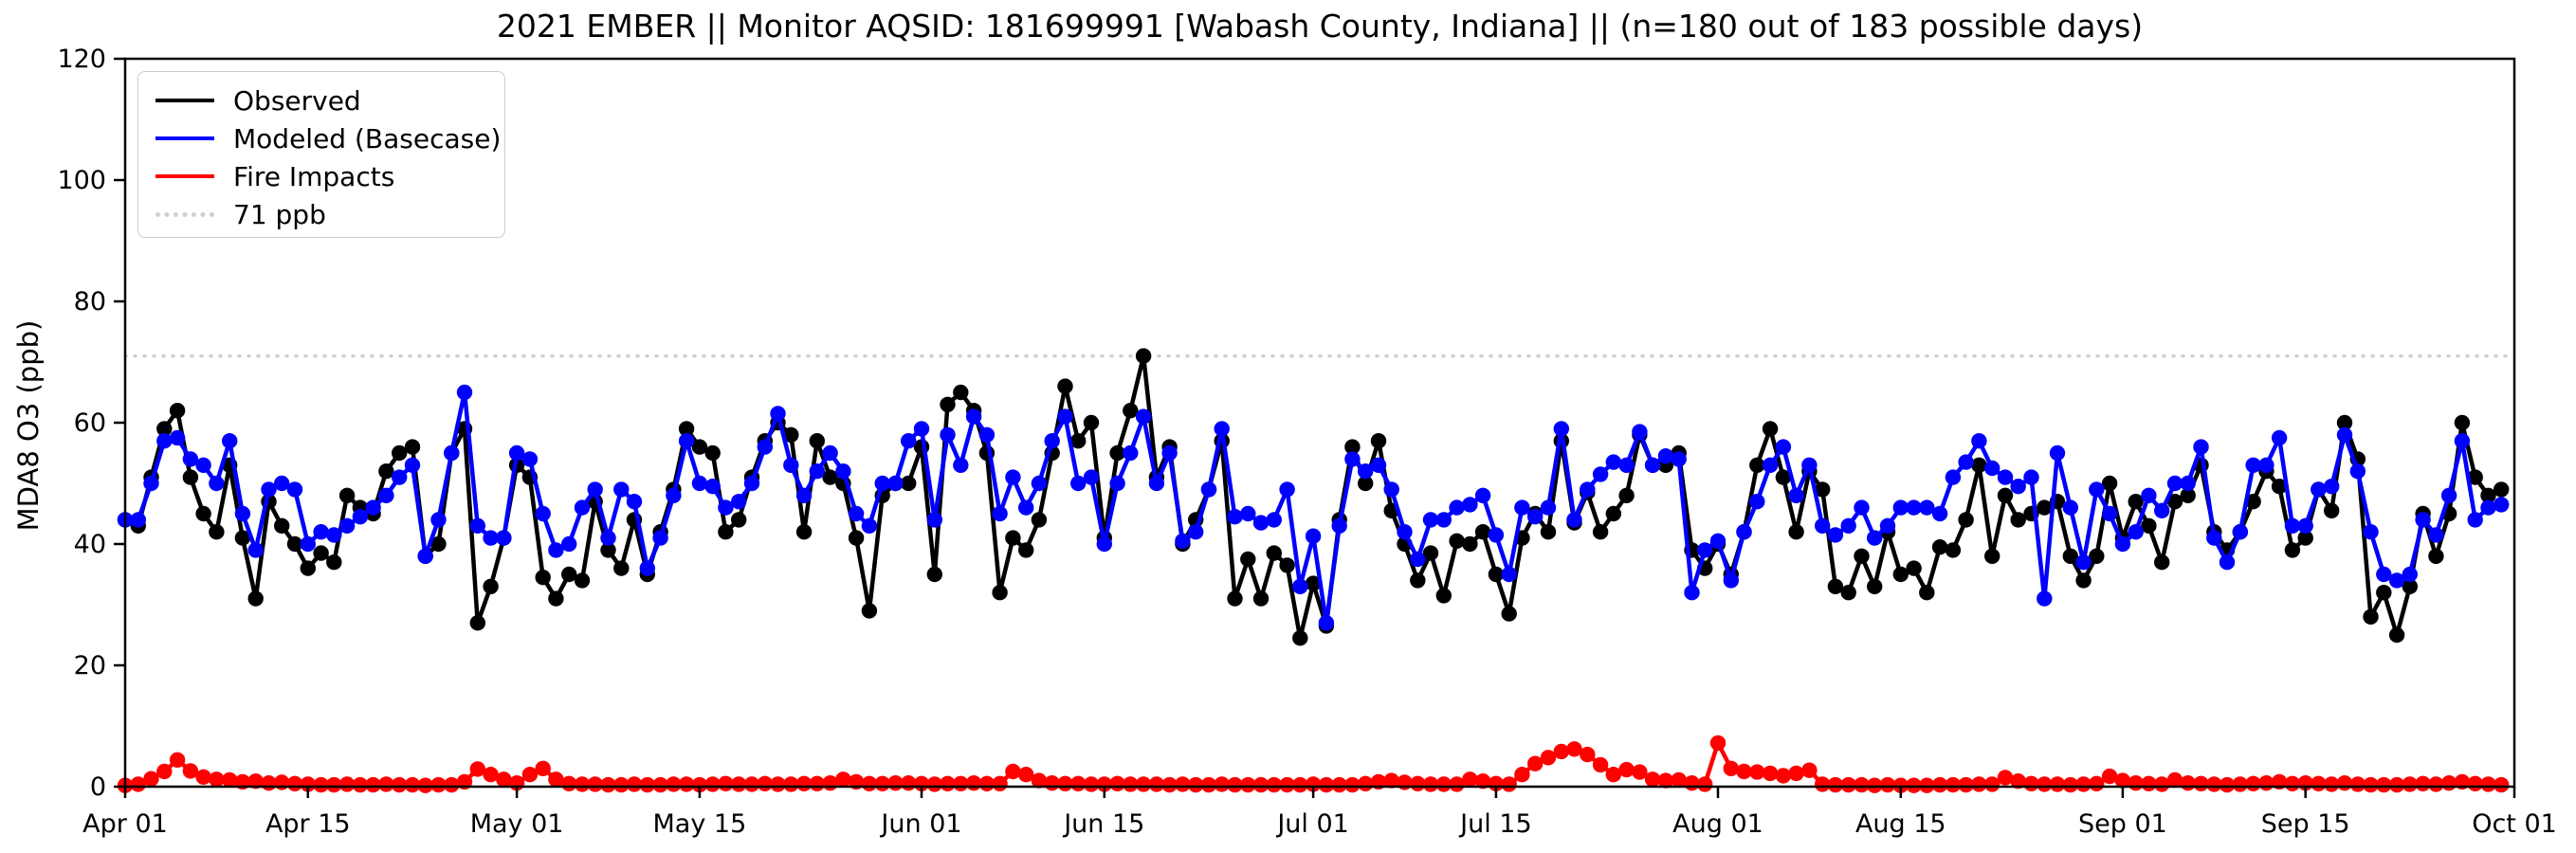  I want to click on legend-row-modeled: Modeled (Basecase), so click(329, 138).